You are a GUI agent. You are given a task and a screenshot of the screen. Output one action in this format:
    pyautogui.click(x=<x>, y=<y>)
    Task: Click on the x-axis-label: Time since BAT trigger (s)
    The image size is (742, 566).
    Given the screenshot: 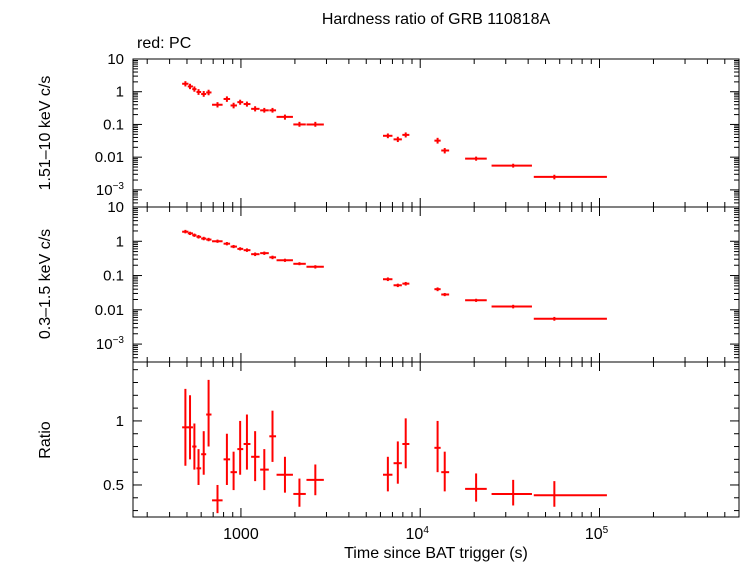 What is the action you would take?
    pyautogui.click(x=436, y=553)
    